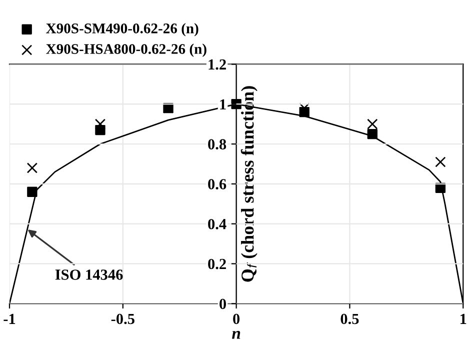  I want to click on x-axis-title: n, so click(236, 334).